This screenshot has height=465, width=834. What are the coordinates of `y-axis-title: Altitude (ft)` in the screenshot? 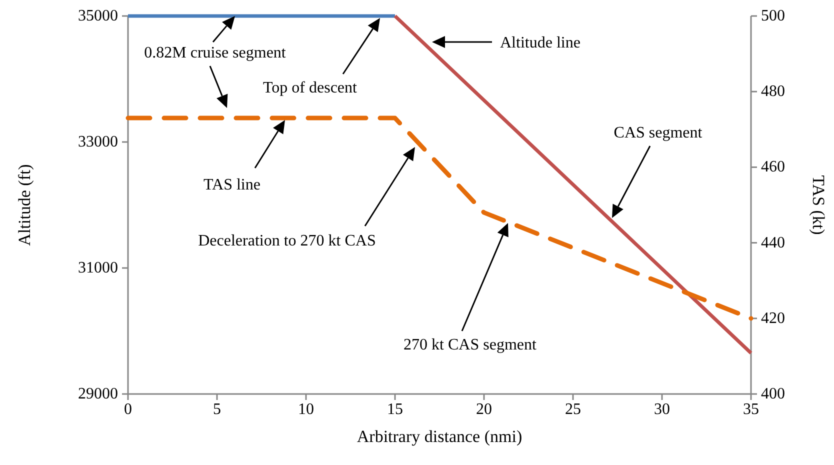 It's located at (24, 205).